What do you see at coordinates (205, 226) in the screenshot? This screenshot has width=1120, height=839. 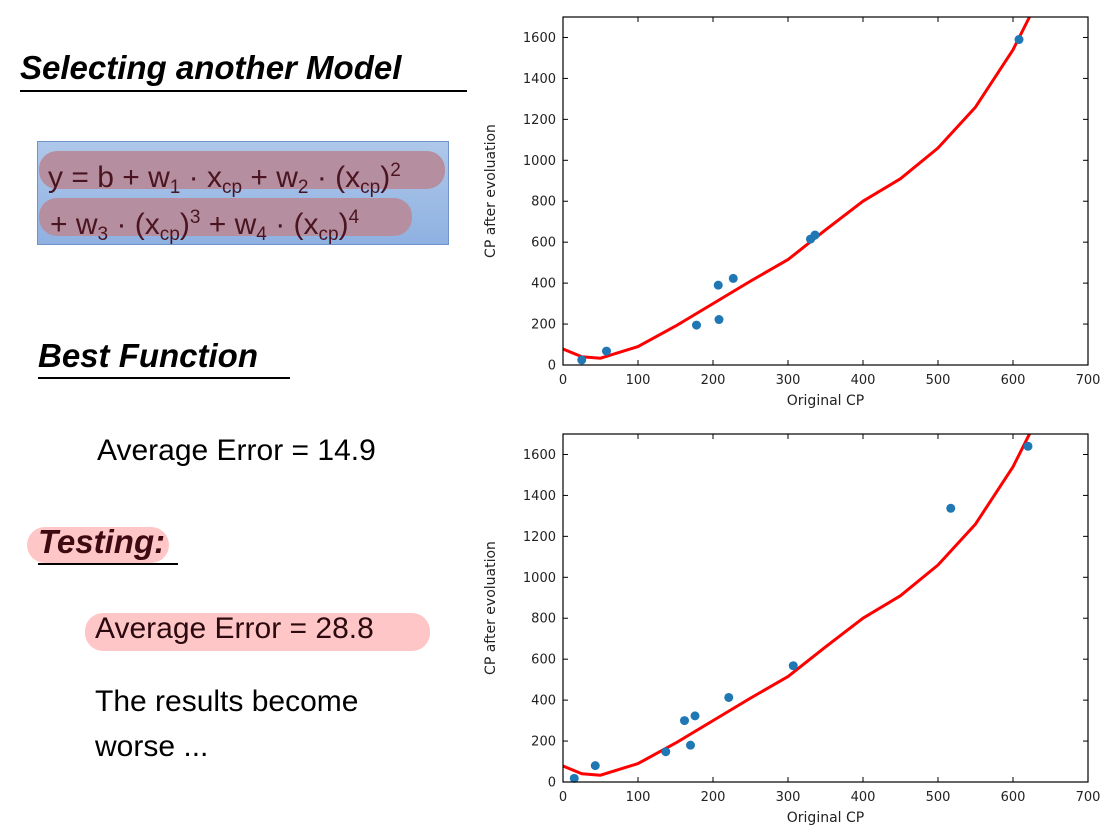 I see `formula-line-2: + w3 · (xcp)3 + w4 · (xcp)4` at bounding box center [205, 226].